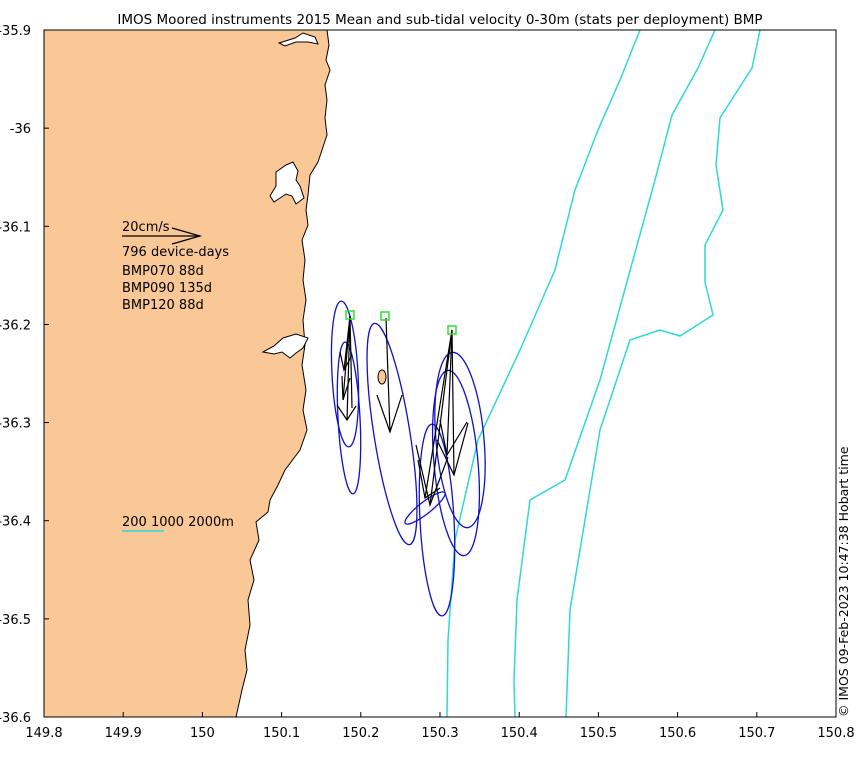 This screenshot has width=861, height=760. I want to click on ellipse-bmp070-a, so click(345, 374).